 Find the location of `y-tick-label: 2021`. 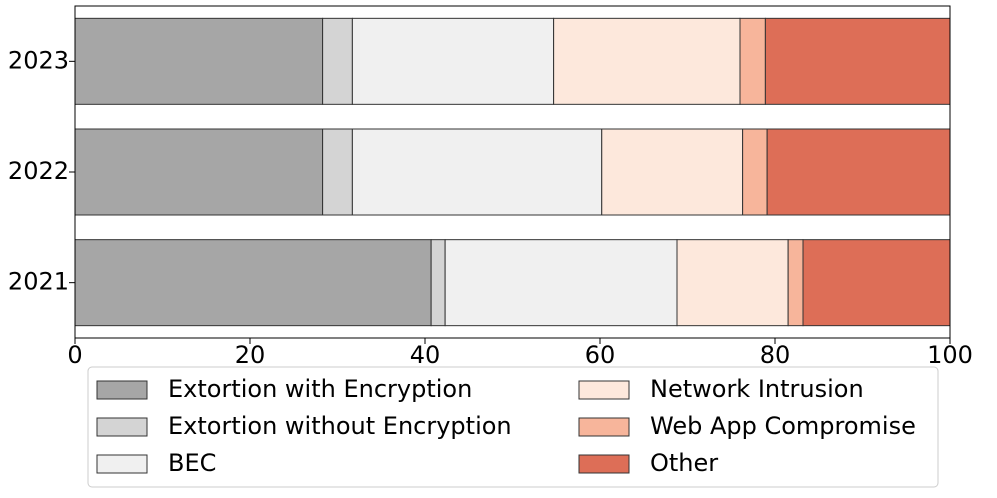

y-tick-label: 2021 is located at coordinates (38, 282).